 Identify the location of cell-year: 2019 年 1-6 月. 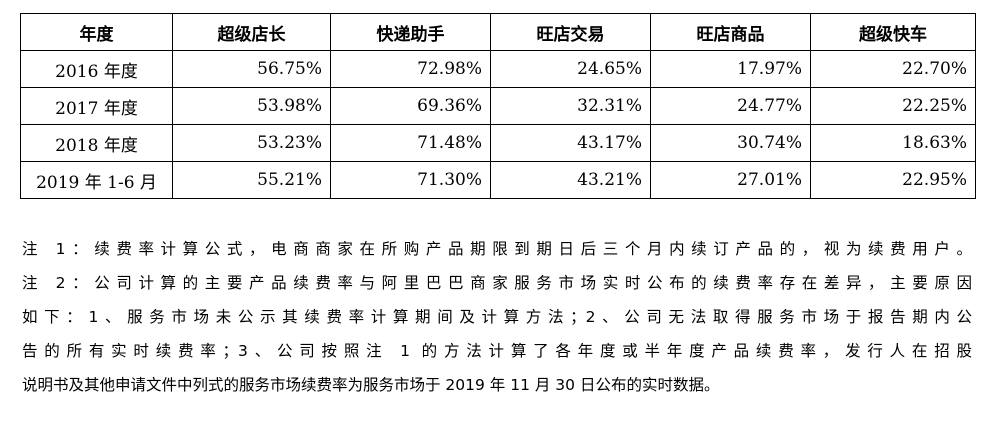
(96, 180).